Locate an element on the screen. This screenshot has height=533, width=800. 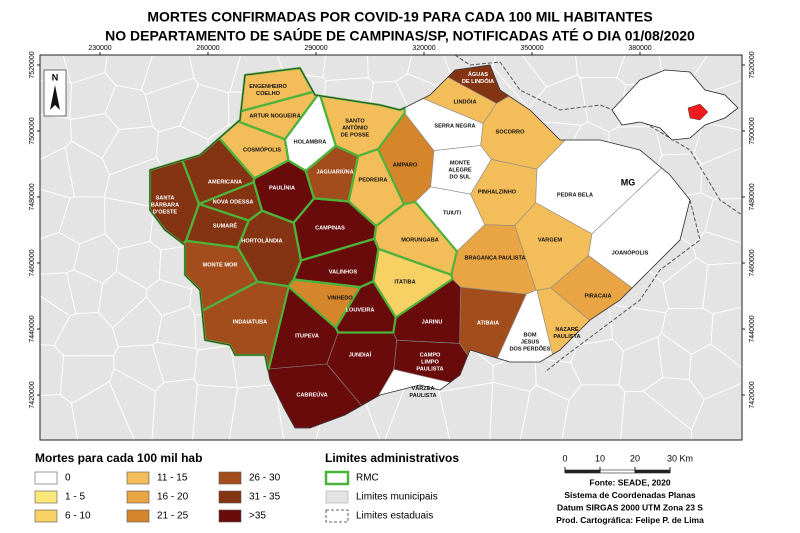
y-tick-label: 7460000 is located at coordinates (32, 262).